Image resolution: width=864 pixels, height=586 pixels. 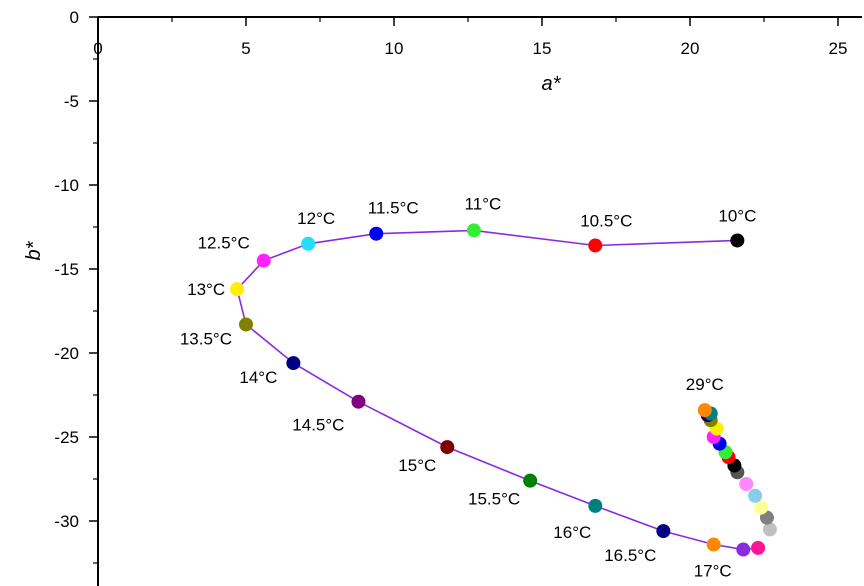 I want to click on x-tick-label: 5, so click(x=245, y=48).